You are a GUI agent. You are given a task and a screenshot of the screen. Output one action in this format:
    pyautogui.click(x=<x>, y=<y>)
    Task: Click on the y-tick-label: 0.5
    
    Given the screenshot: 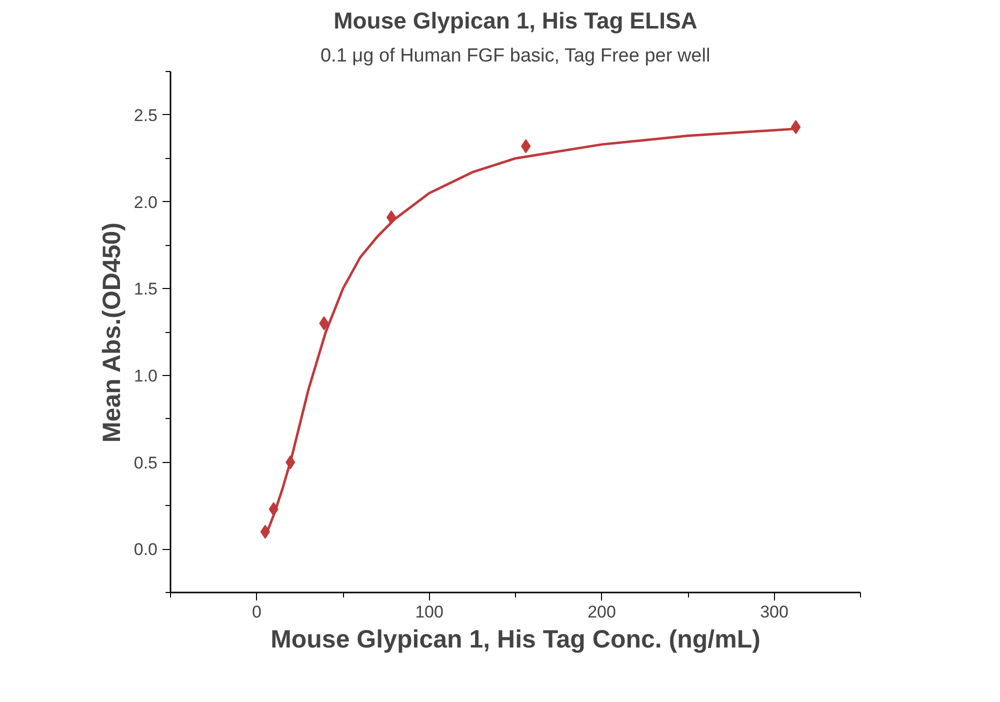 What is the action you would take?
    pyautogui.click(x=146, y=462)
    